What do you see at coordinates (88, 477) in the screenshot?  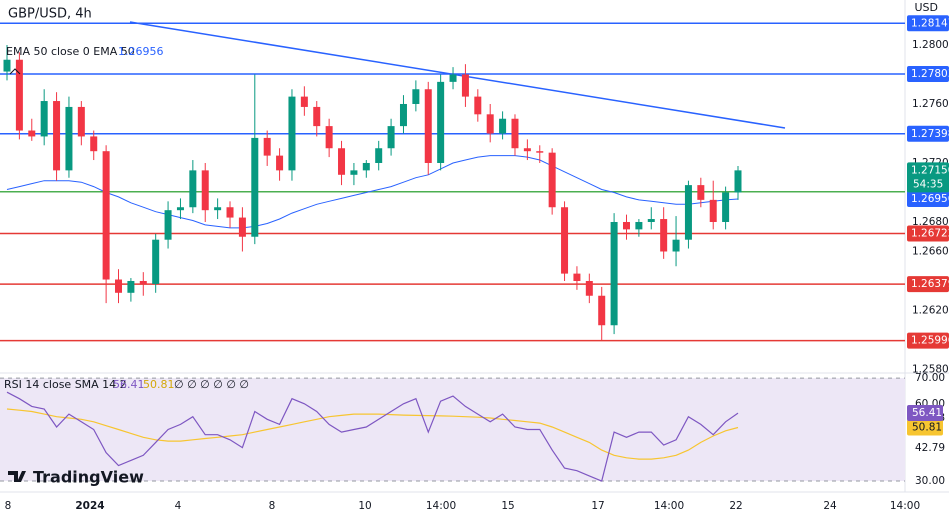 I see `logo-text: TradingView` at bounding box center [88, 477].